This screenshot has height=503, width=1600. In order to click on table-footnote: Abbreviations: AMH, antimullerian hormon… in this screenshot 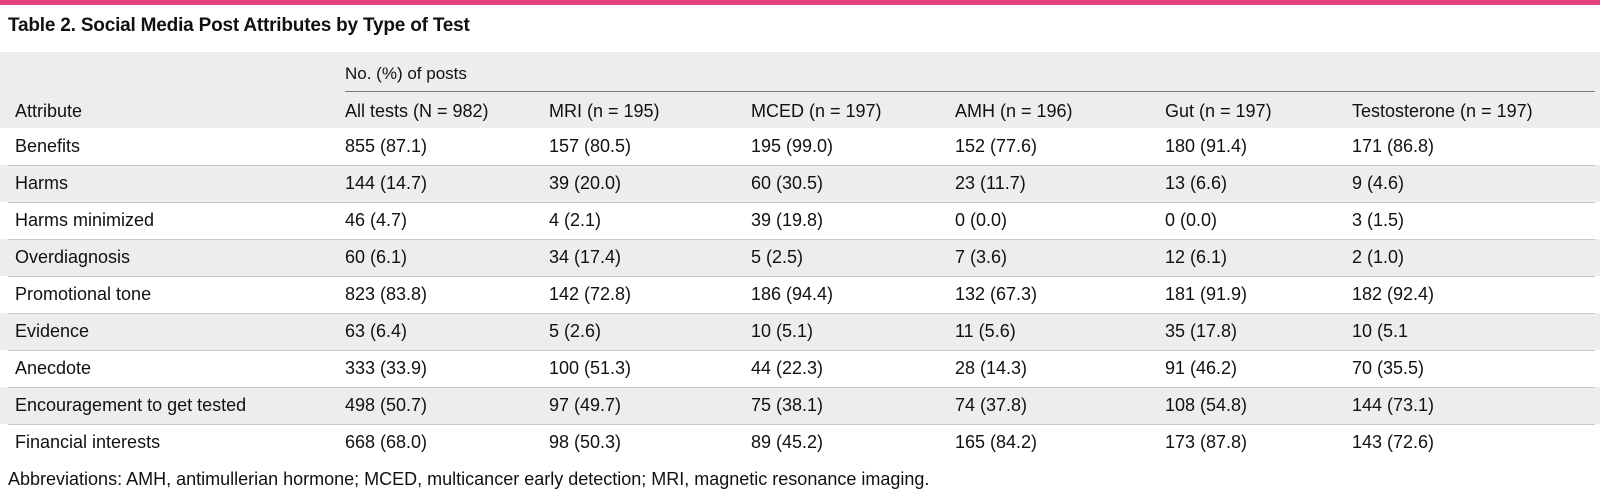, I will do `click(469, 479)`.